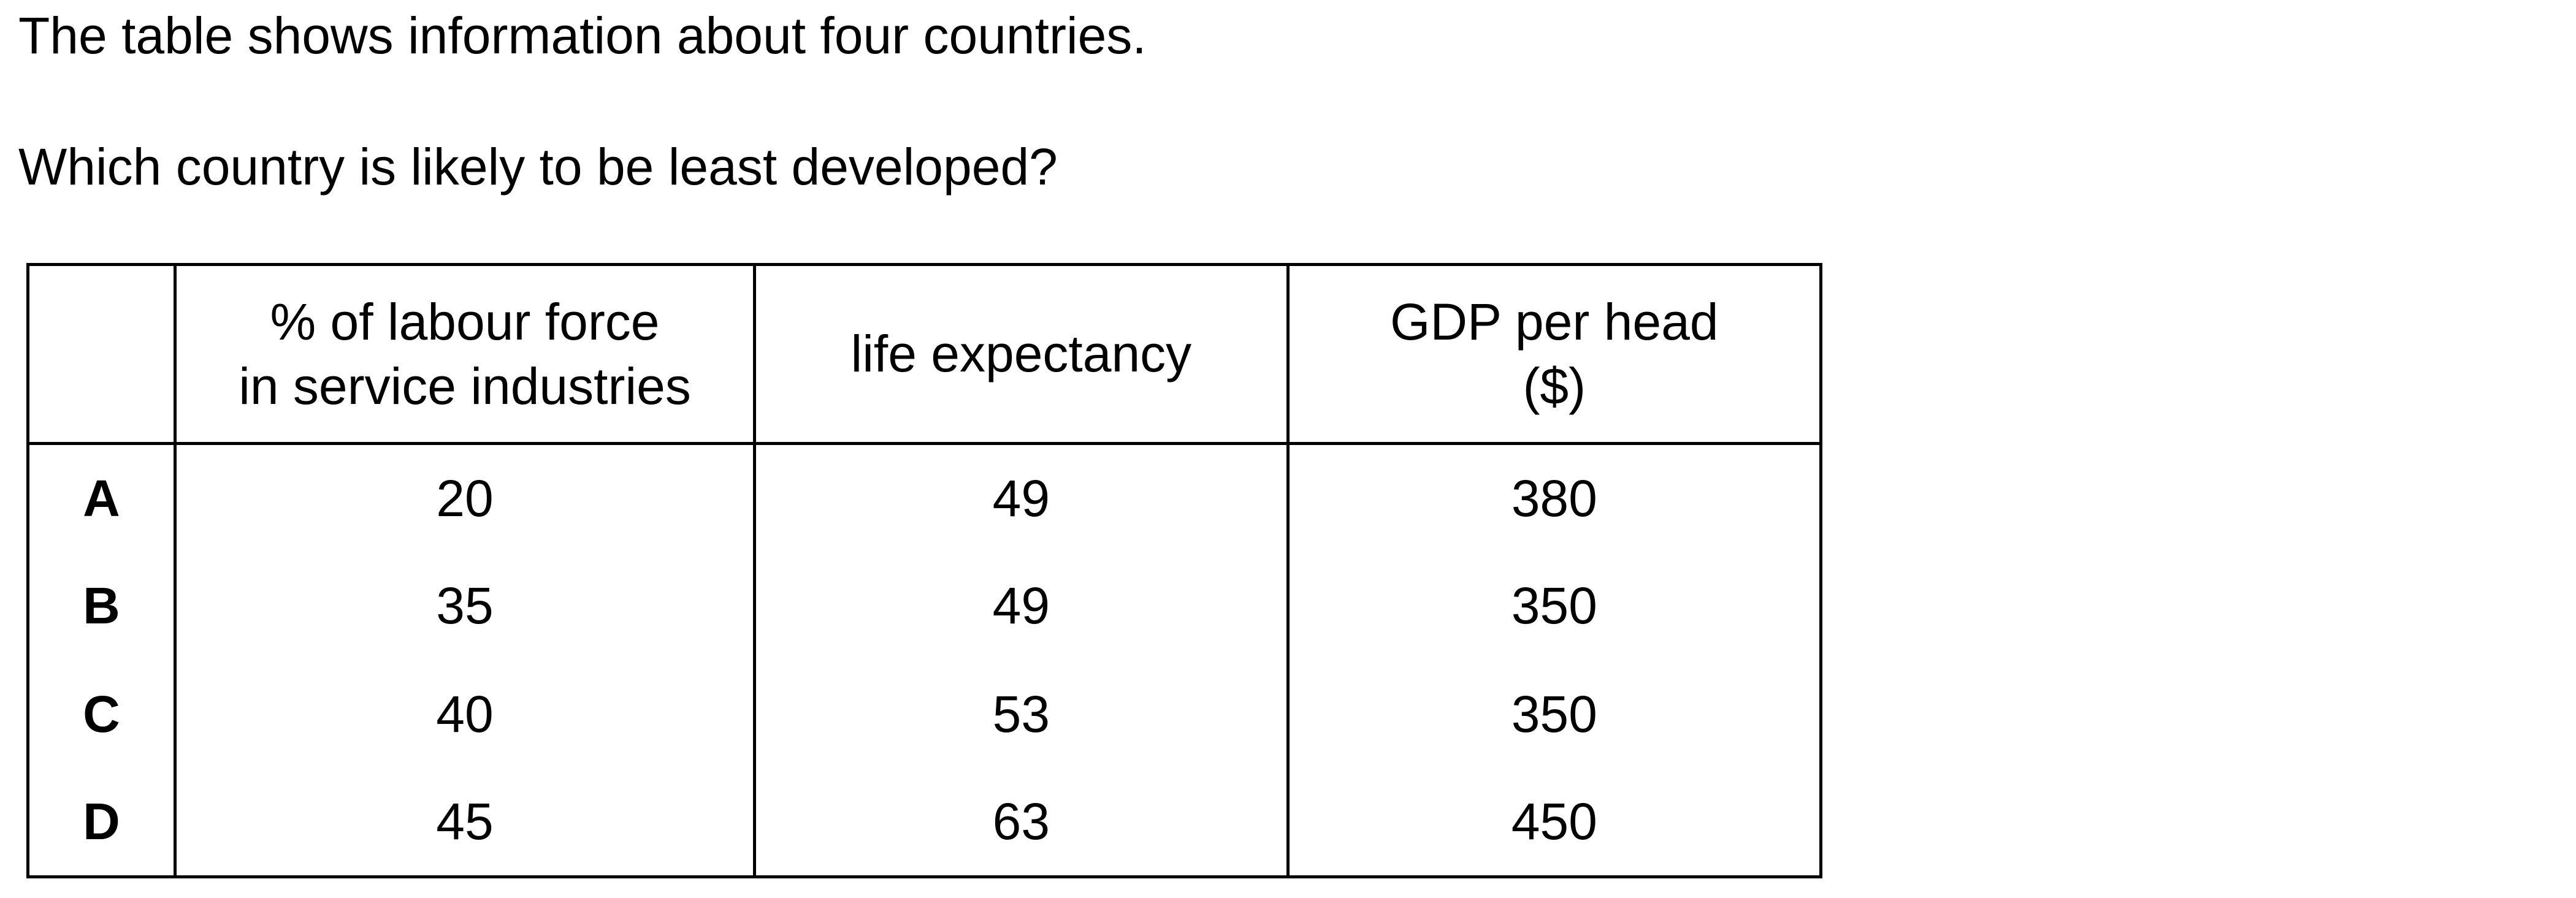 Image resolution: width=2576 pixels, height=898 pixels. I want to click on table-row: D 45 63 450, so click(924, 823).